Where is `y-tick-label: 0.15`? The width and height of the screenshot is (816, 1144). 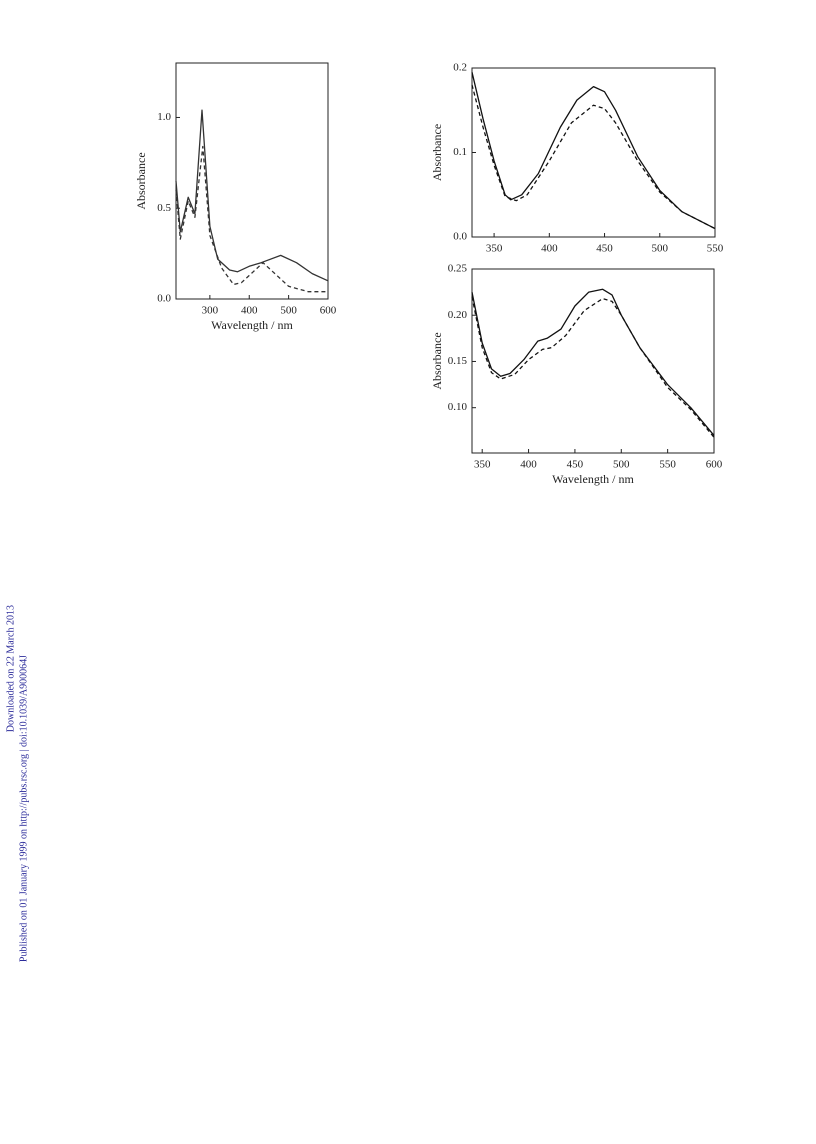 y-tick-label: 0.15 is located at coordinates (458, 361).